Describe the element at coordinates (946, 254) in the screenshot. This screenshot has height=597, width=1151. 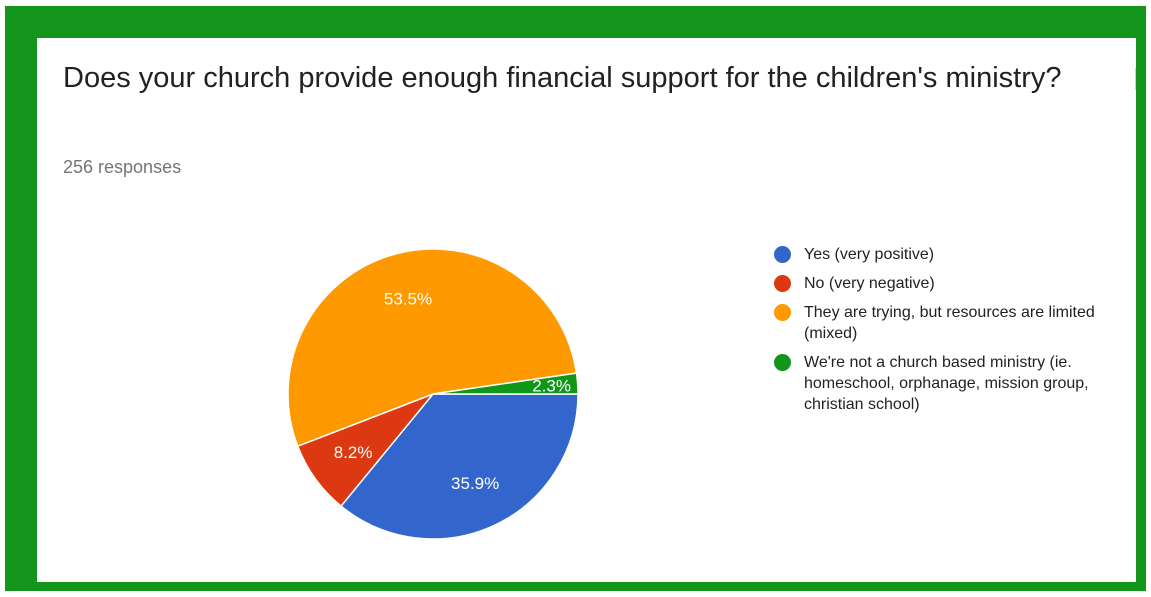
I see `legend-item-0: Yes (very positive)` at that location.